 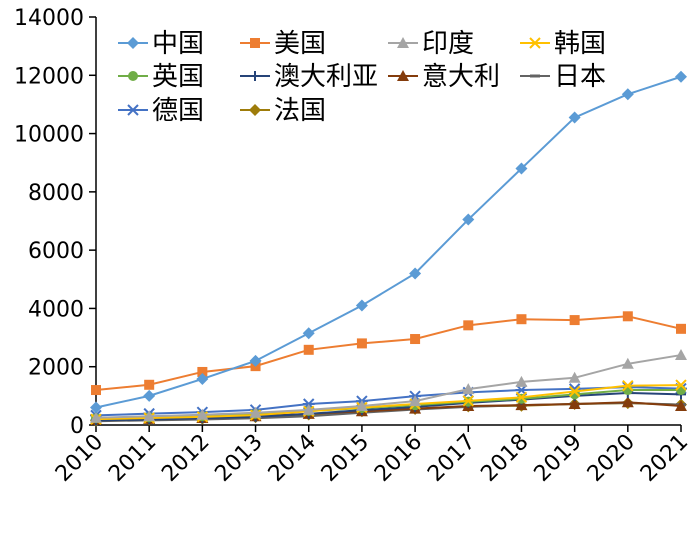 What do you see at coordinates (49, 76) in the screenshot?
I see `y-tick-label: 12000` at bounding box center [49, 76].